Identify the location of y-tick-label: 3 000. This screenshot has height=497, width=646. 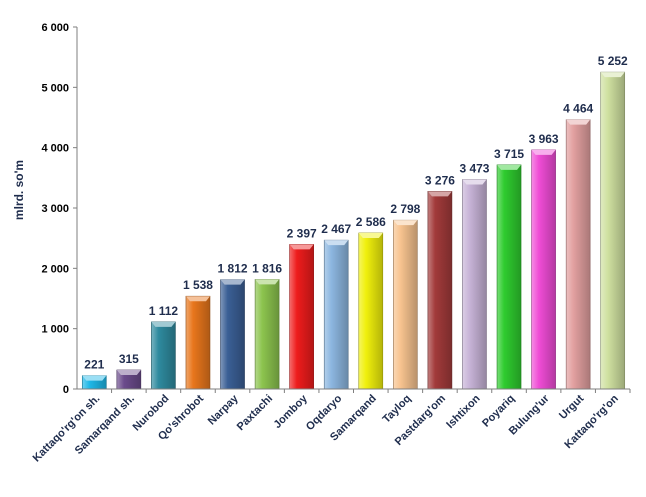
(55, 209).